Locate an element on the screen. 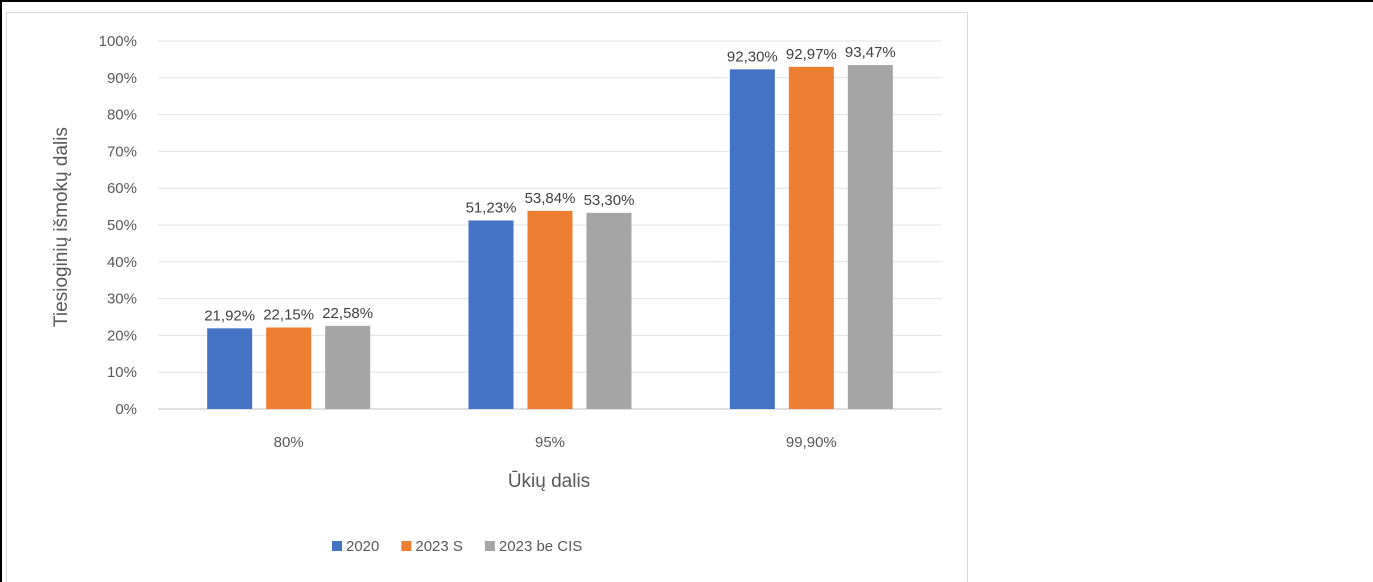  data-label: 53,30% is located at coordinates (609, 200).